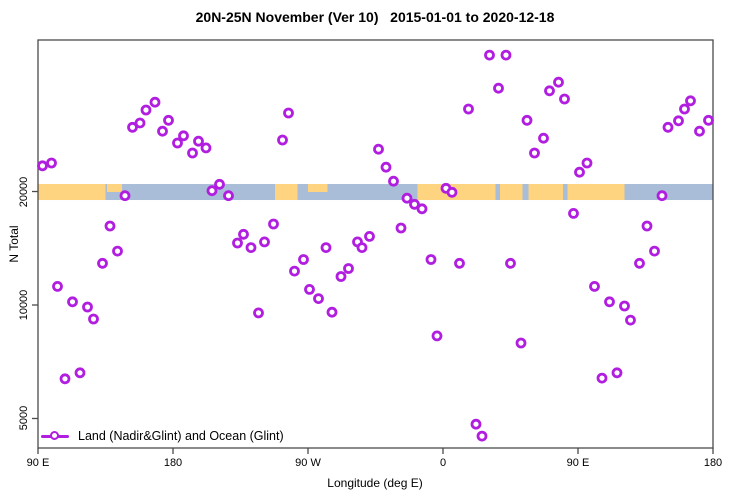 The width and height of the screenshot is (750, 500). I want to click on y-tick-label: 10000, so click(24, 305).